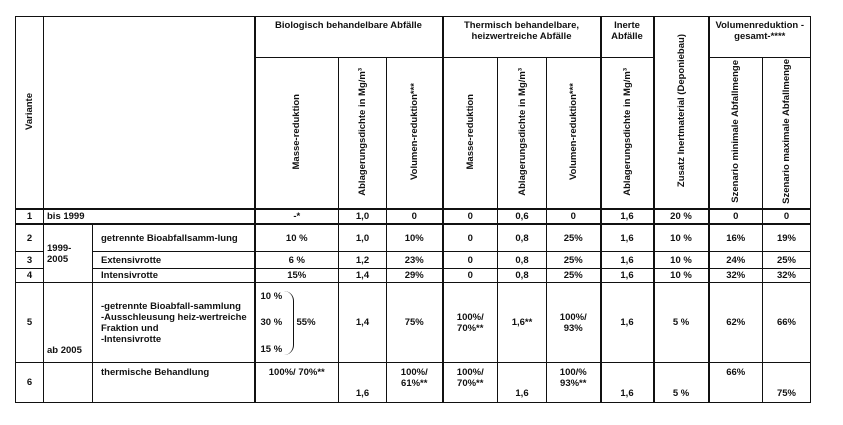  I want to click on bio-volumen-cell: 0, so click(414, 216).